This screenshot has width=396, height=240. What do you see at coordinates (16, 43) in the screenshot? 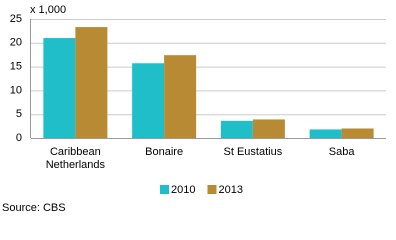
I see `y-tick-label: 20` at bounding box center [16, 43].